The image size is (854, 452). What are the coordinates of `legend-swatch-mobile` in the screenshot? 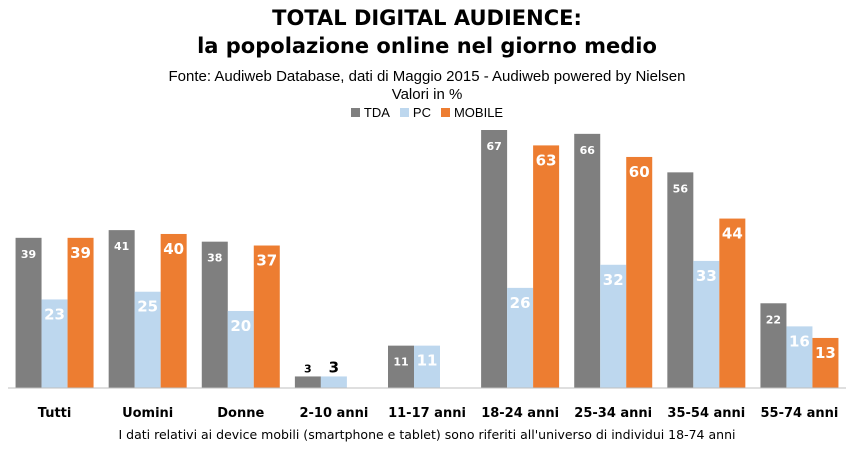 It's located at (445, 112).